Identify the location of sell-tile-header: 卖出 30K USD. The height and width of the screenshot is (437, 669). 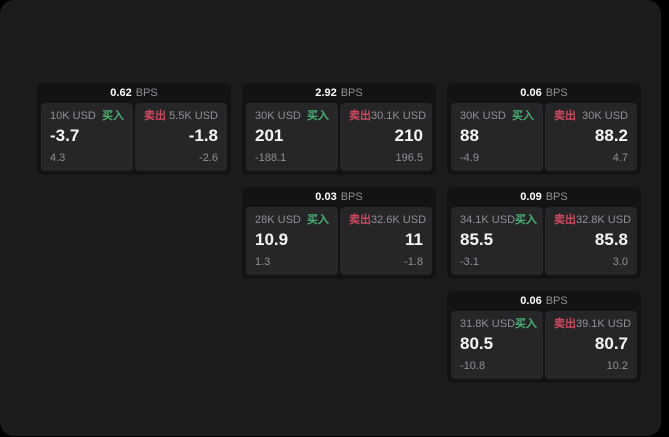
(591, 116).